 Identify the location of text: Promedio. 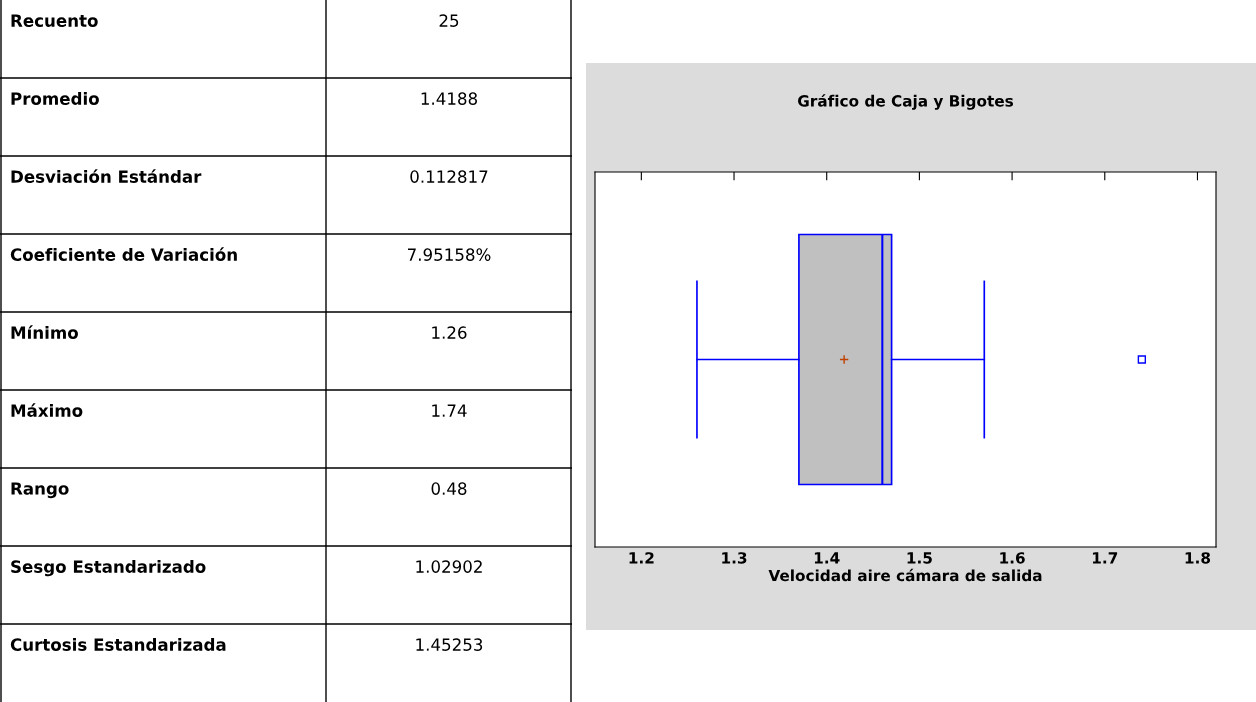
(55, 98).